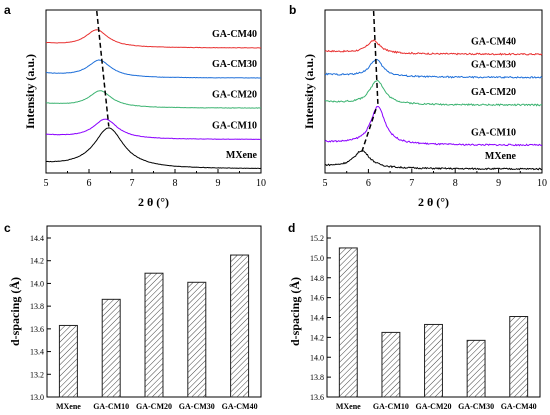  Describe the element at coordinates (317, 258) in the screenshot. I see `y-tick-label: 15.0` at that location.